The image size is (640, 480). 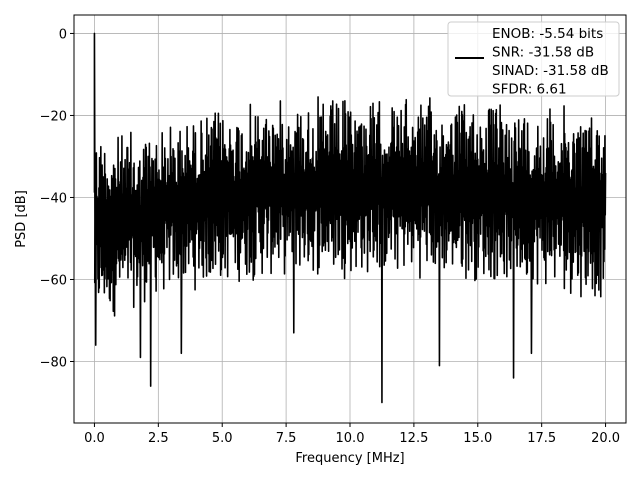 What do you see at coordinates (541, 438) in the screenshot?
I see `x-tick-label: 17.5` at bounding box center [541, 438].